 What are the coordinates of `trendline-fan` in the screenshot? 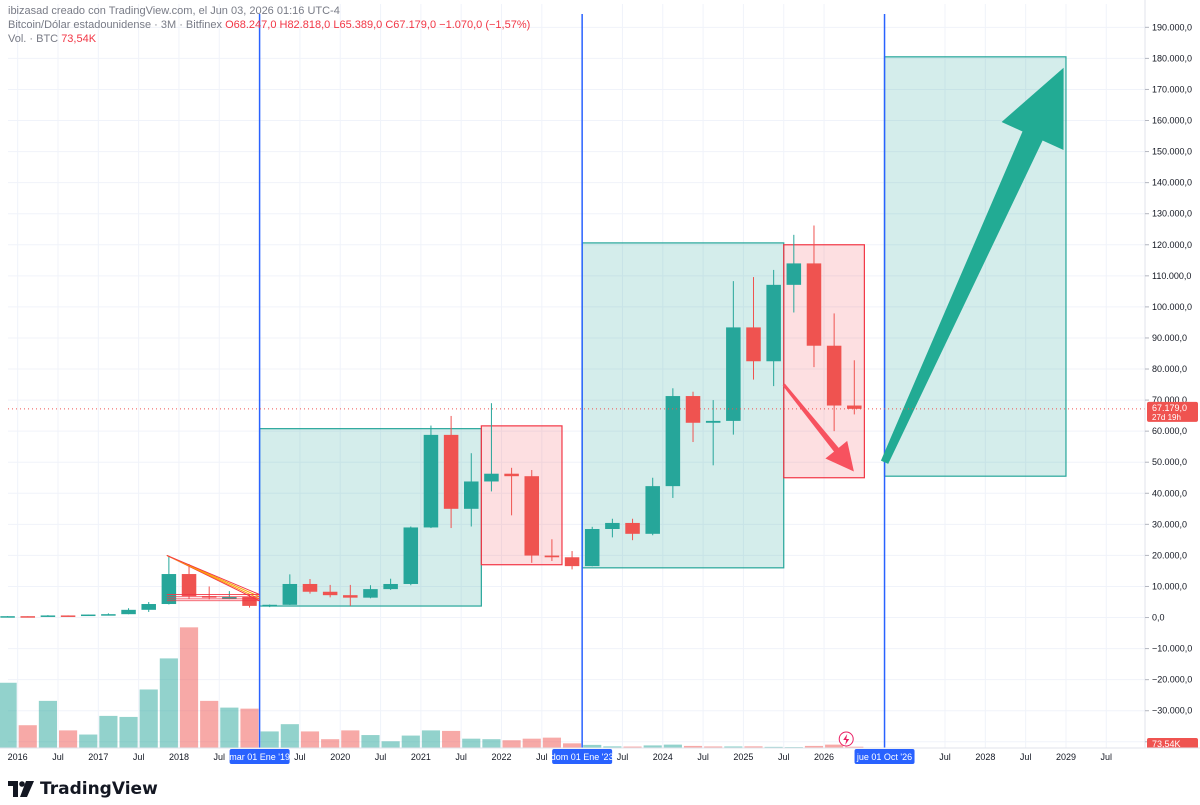 It's located at (213, 578).